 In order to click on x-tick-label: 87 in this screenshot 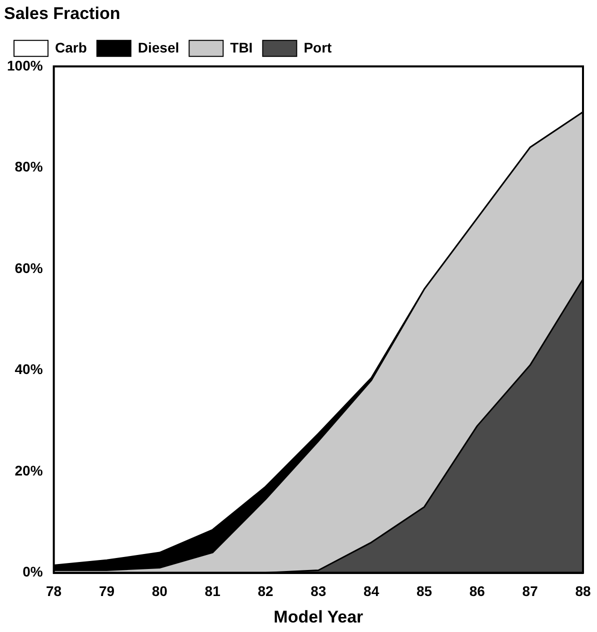, I will do `click(530, 591)`.